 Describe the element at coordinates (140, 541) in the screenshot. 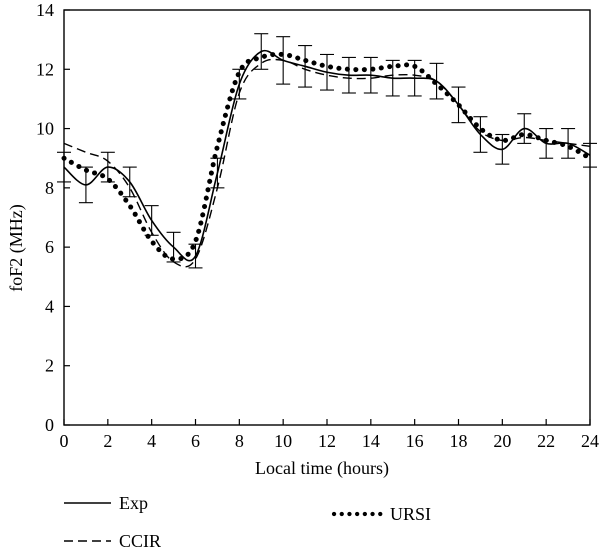

I see `legend-label-ccir: CCIR` at that location.